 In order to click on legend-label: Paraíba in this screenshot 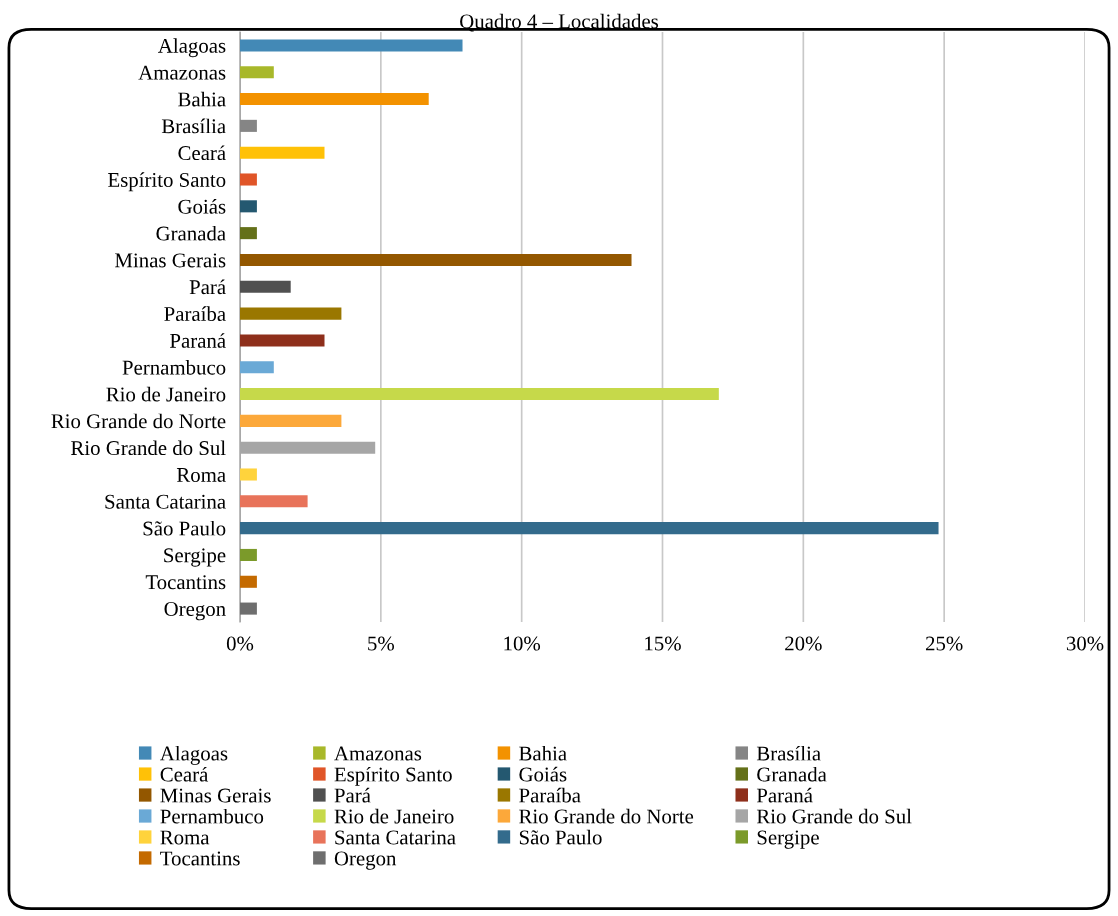, I will do `click(550, 795)`.